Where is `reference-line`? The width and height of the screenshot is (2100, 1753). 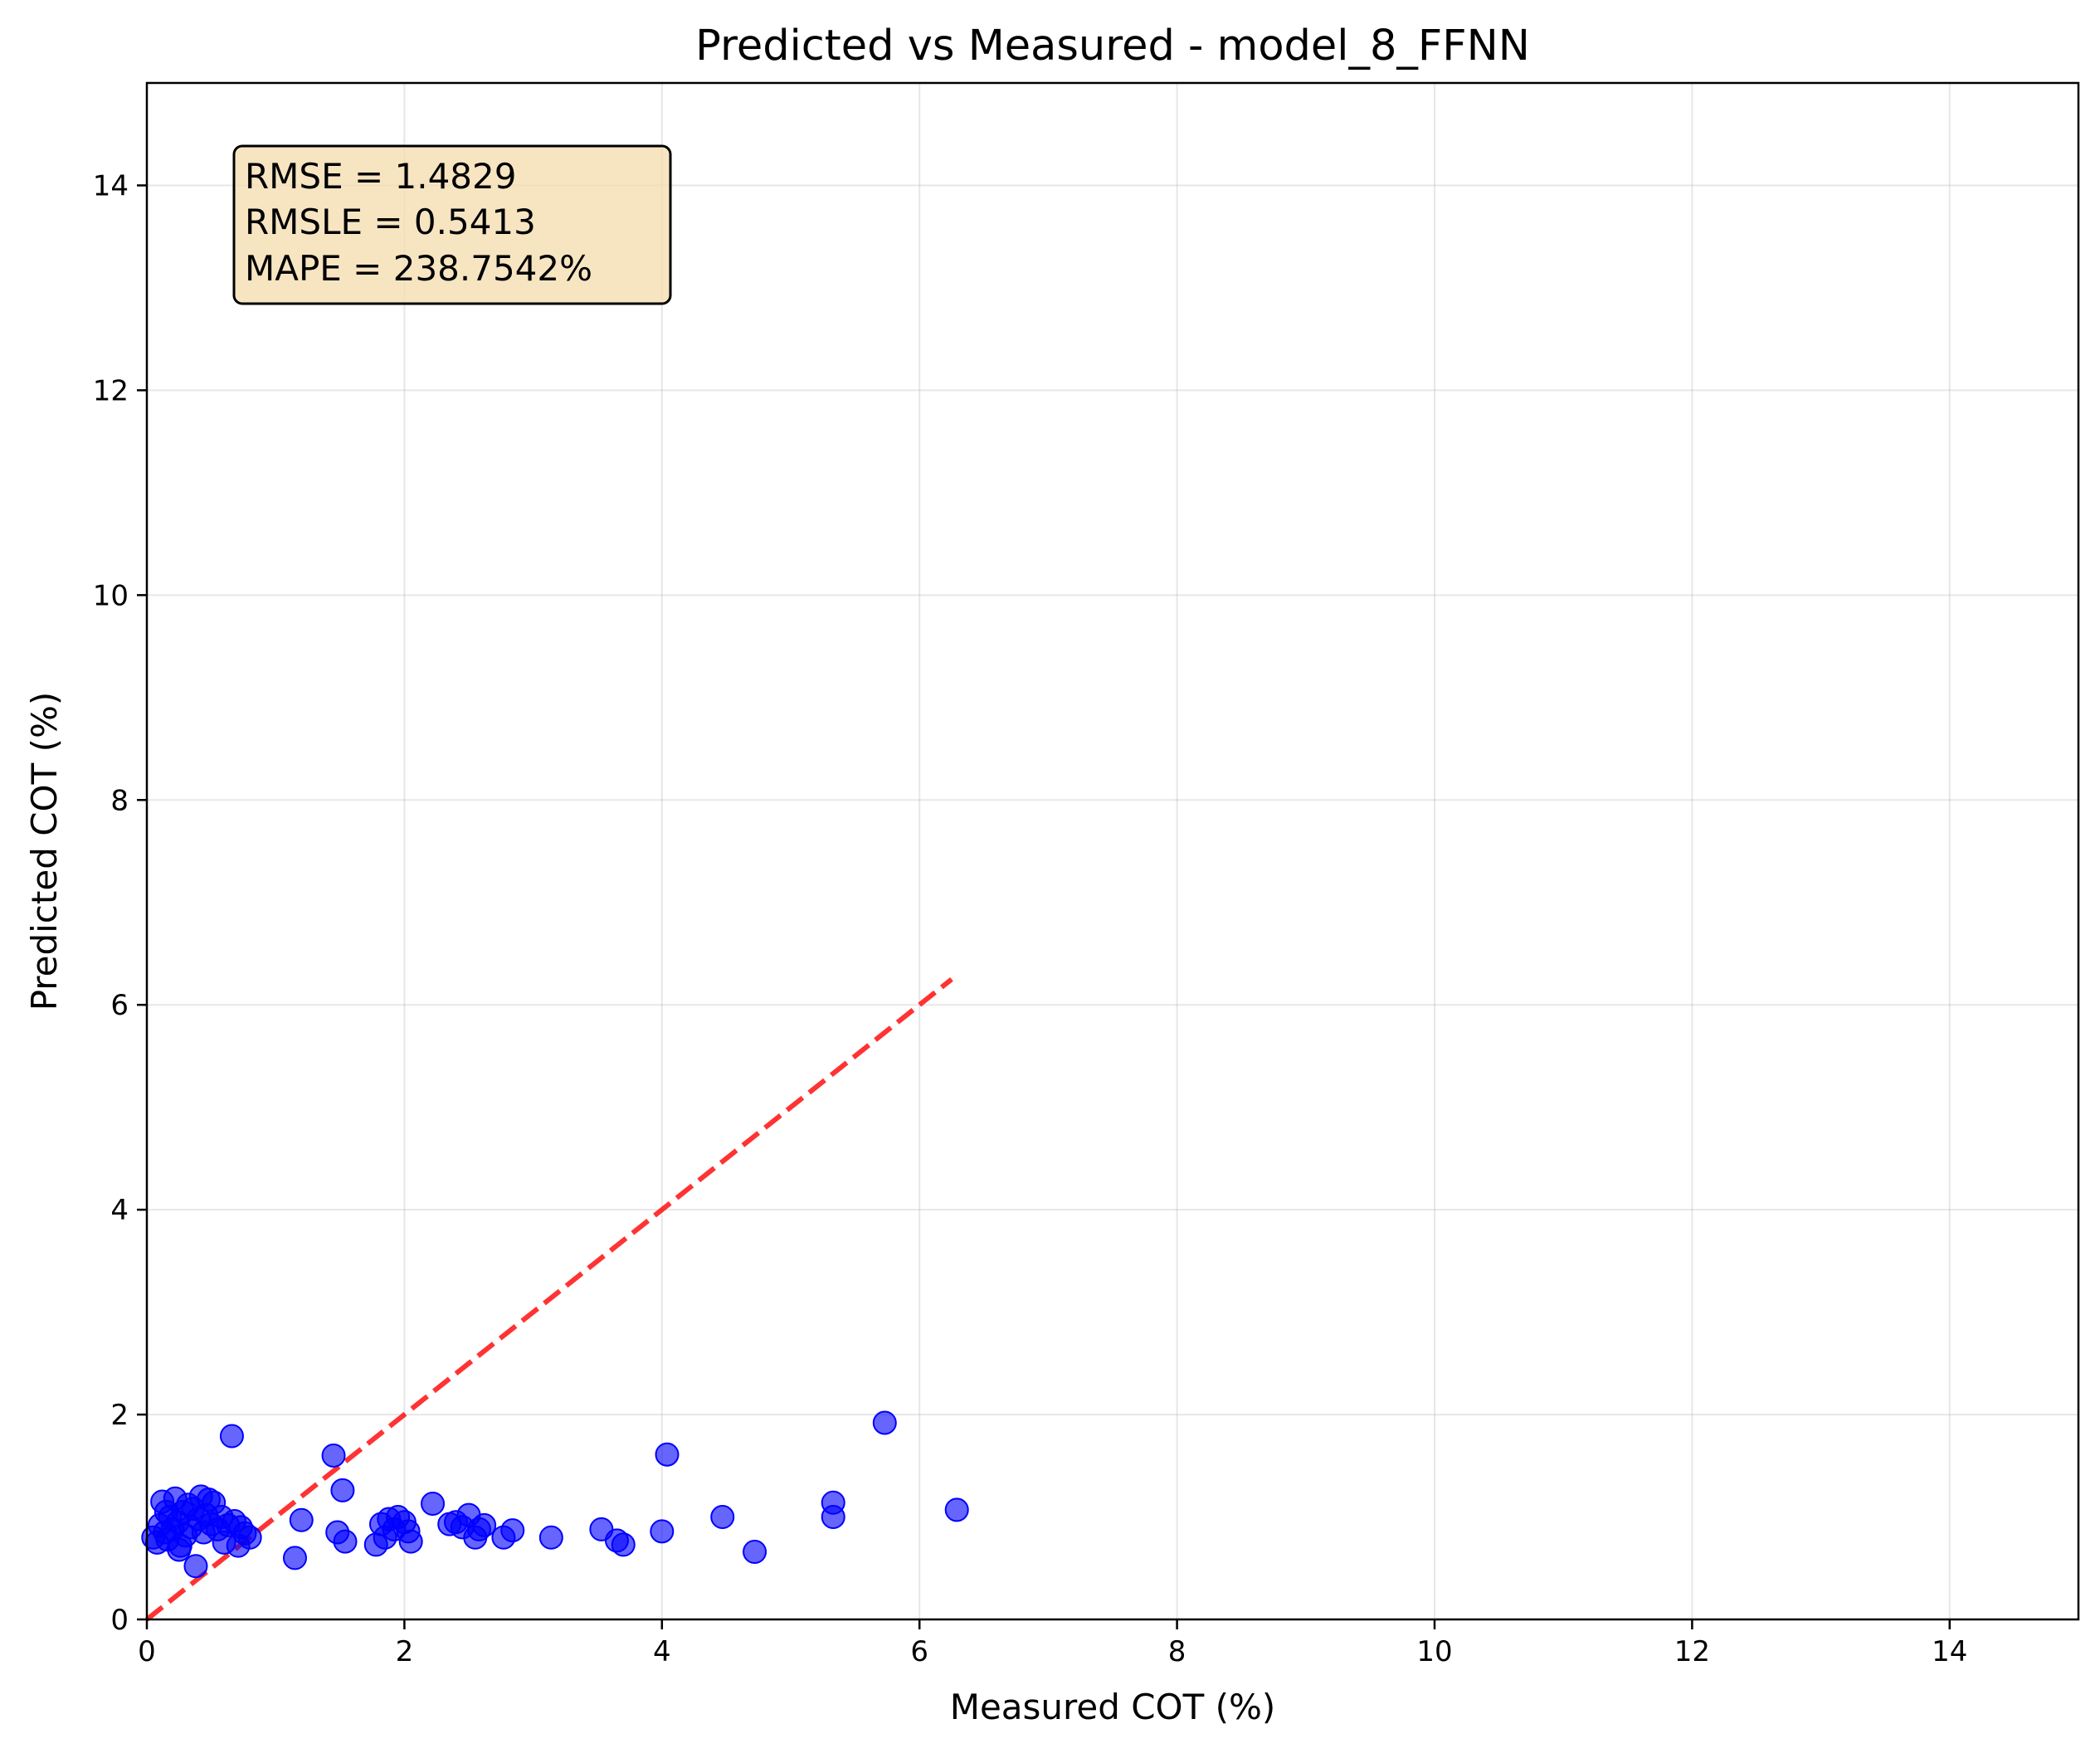 reference-line is located at coordinates (549, 1299).